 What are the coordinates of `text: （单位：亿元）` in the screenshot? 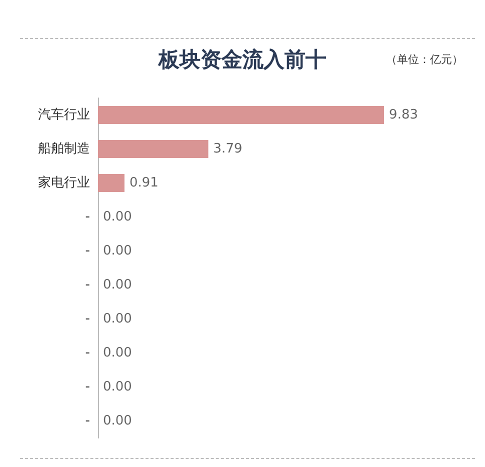 It's located at (424, 59).